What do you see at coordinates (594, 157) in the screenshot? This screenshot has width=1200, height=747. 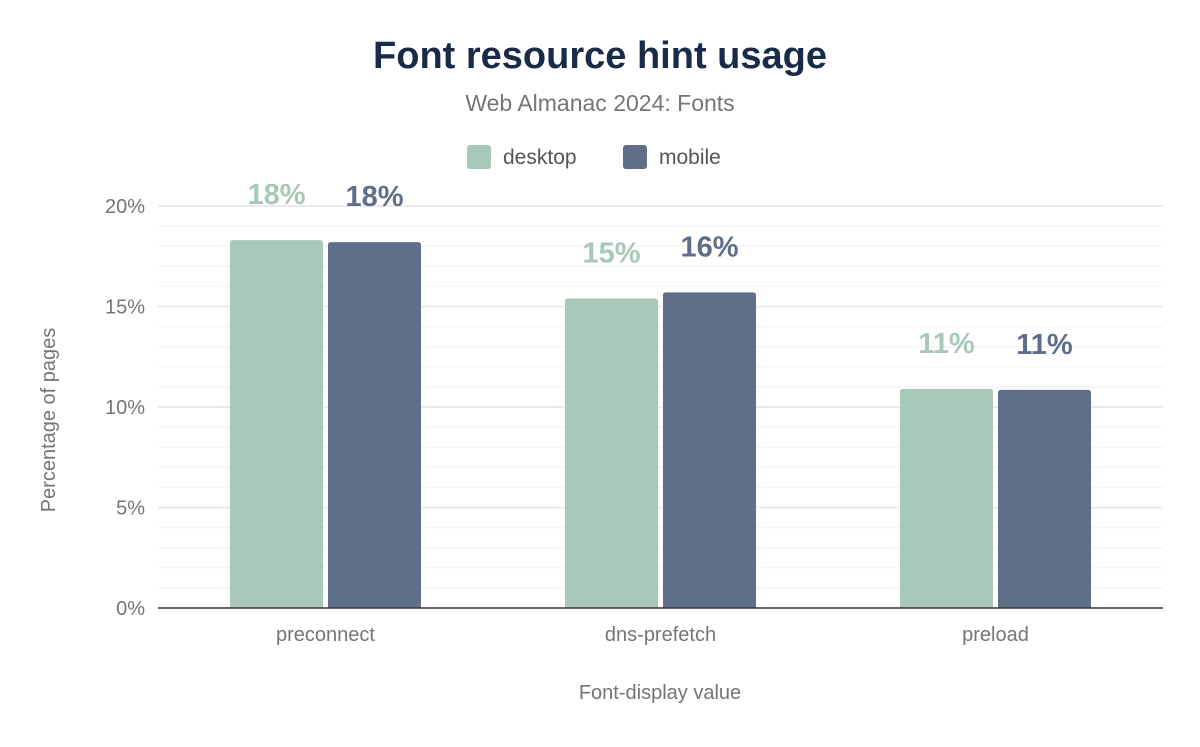 I see `legend: desktop mobile` at bounding box center [594, 157].